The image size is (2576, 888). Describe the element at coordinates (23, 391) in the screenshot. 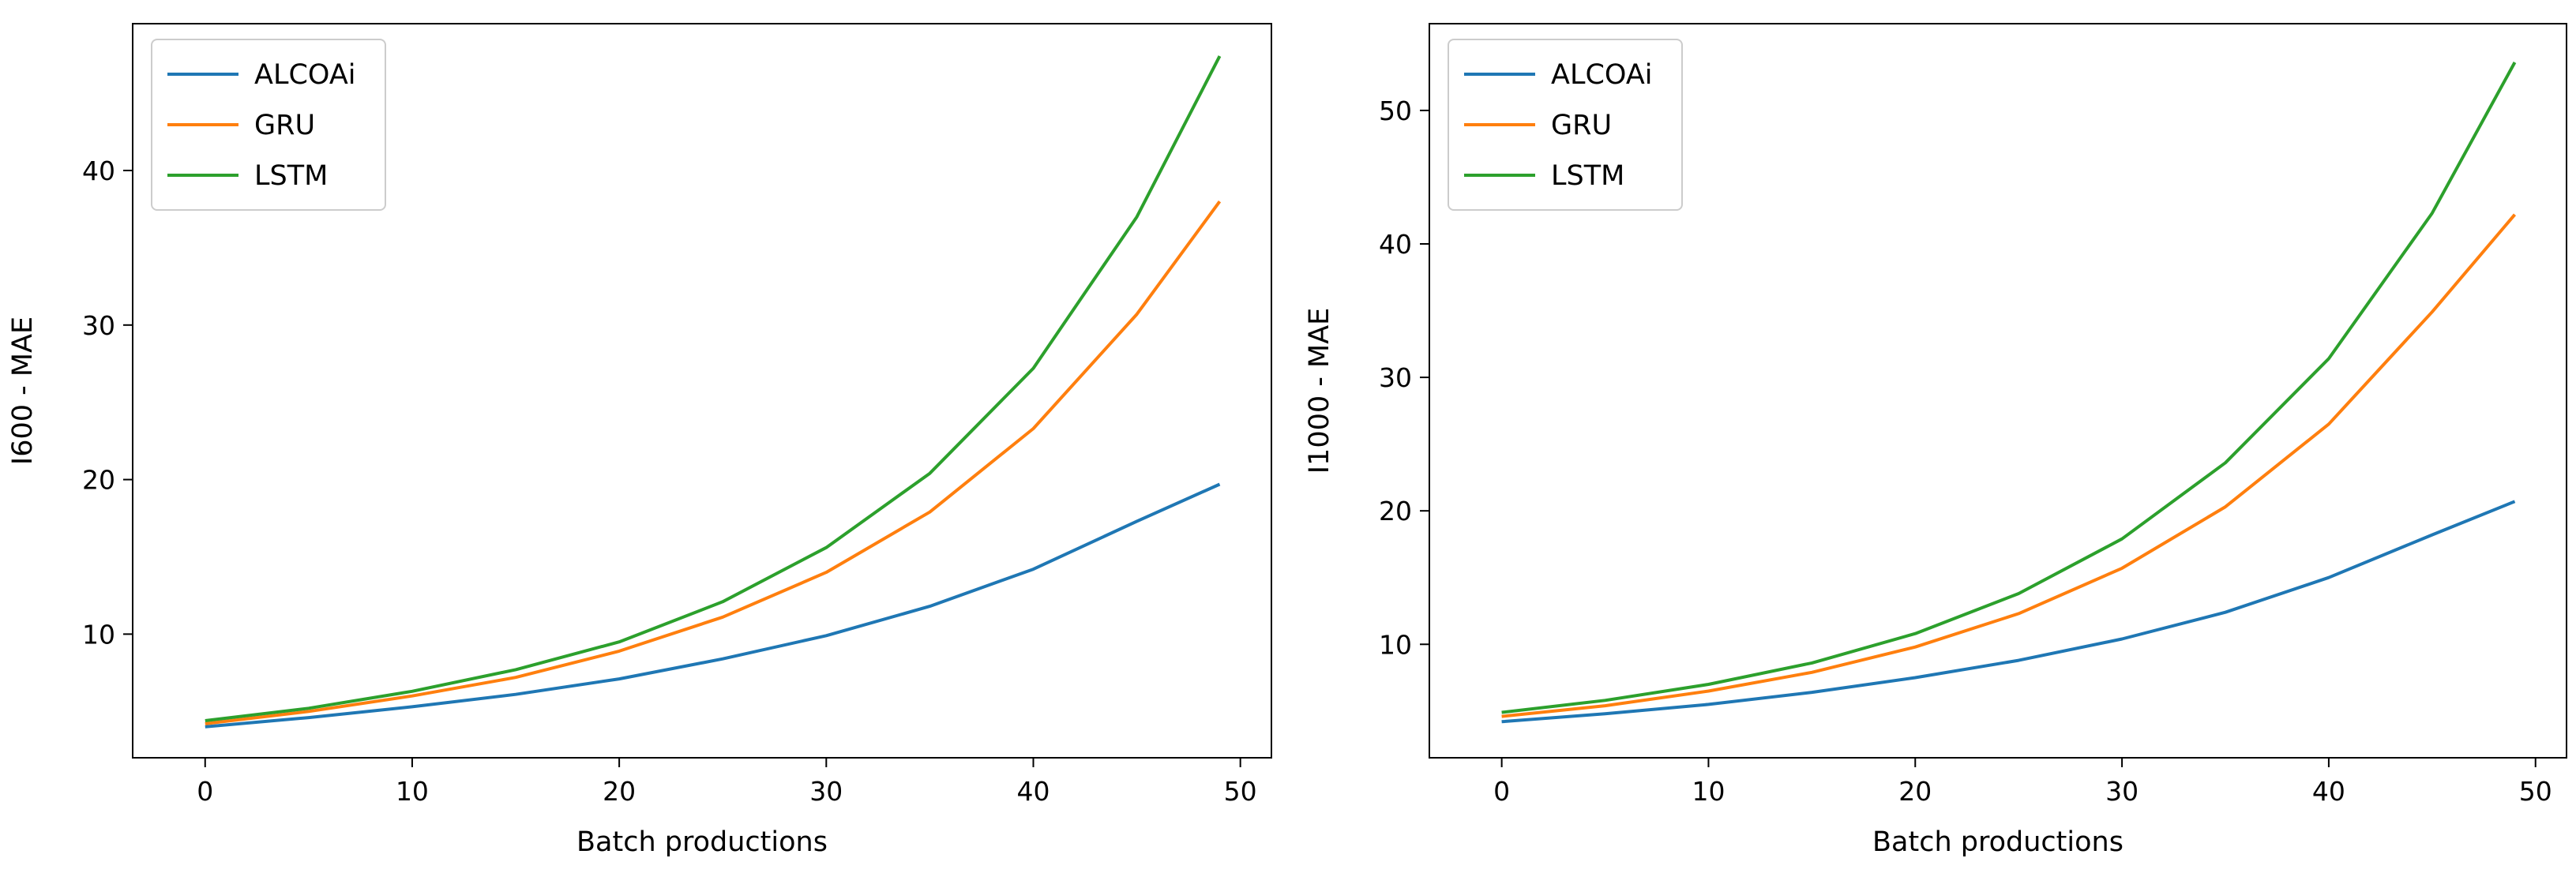

I see `y-axis-label: I600 - MAE` at that location.